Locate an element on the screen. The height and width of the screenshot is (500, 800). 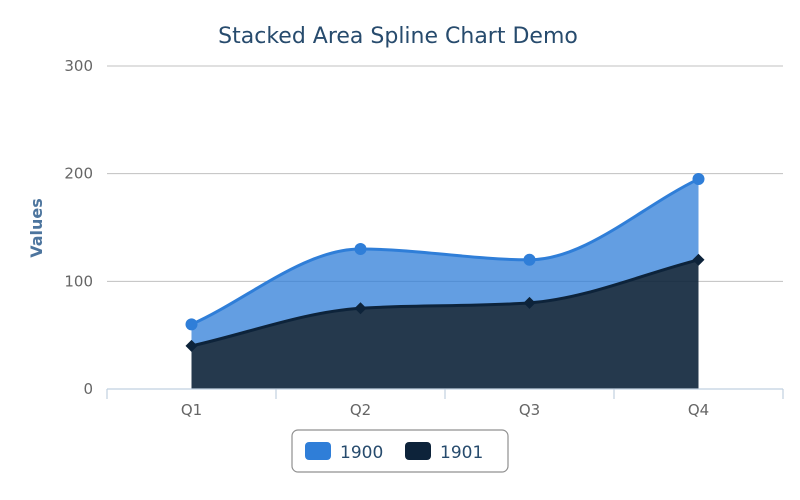
data-point-1900-Q2 is located at coordinates (360, 249).